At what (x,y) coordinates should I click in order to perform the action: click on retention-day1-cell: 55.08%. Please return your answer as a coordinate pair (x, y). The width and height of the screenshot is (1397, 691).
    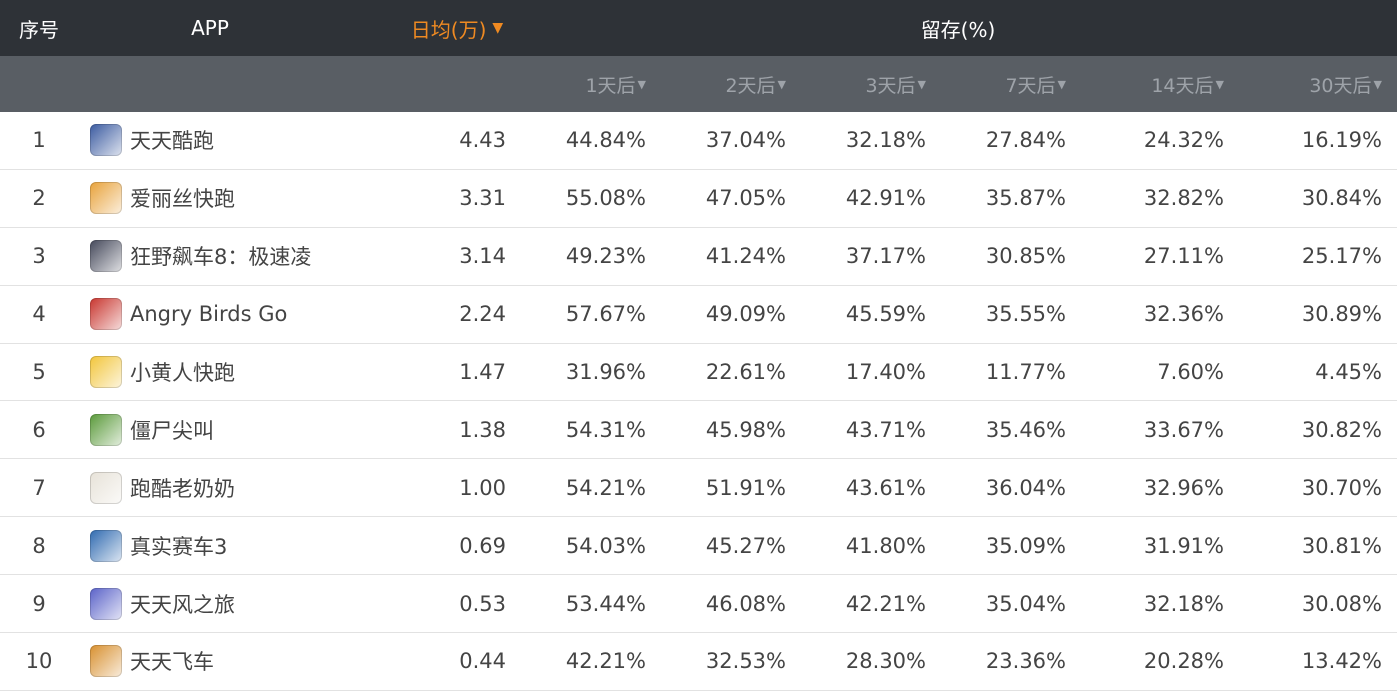
    Looking at the image, I should click on (605, 198).